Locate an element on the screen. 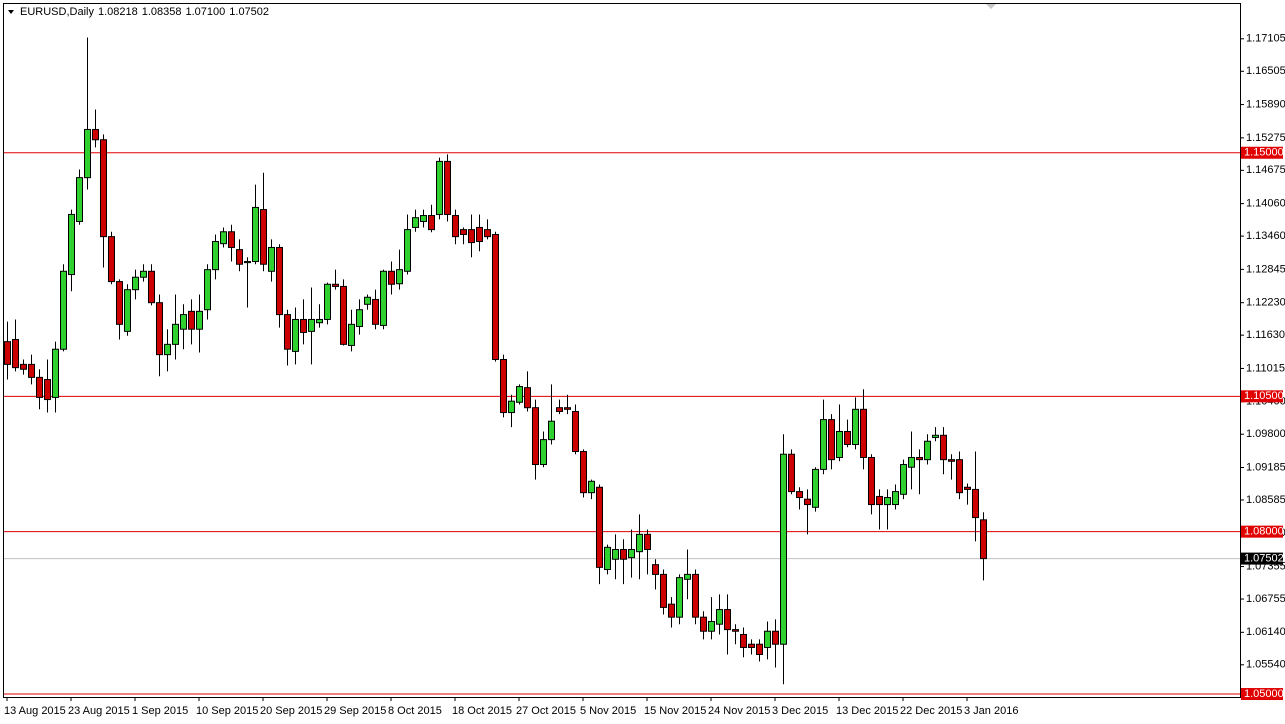  y-tick-label: 1.13460 is located at coordinates (1265, 236).